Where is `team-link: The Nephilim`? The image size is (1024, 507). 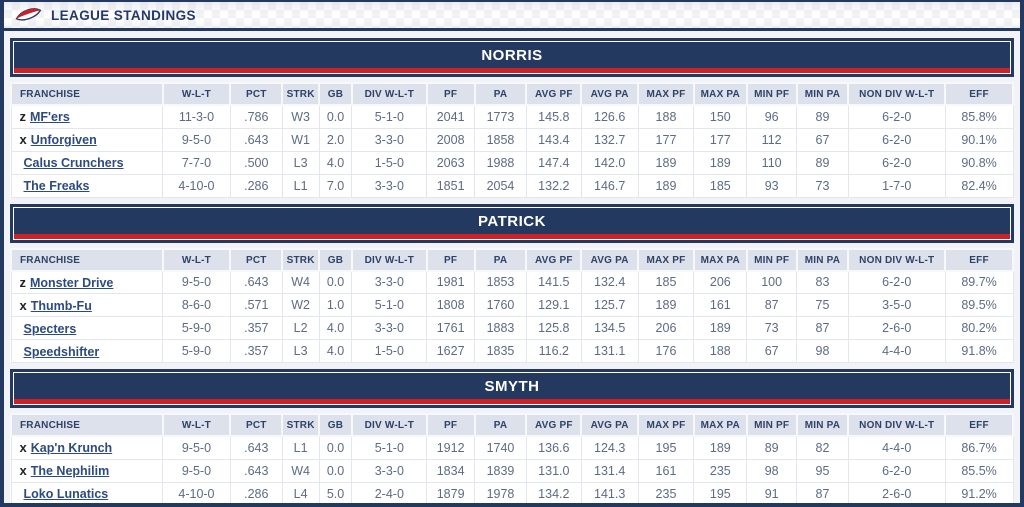 team-link: The Nephilim is located at coordinates (70, 471).